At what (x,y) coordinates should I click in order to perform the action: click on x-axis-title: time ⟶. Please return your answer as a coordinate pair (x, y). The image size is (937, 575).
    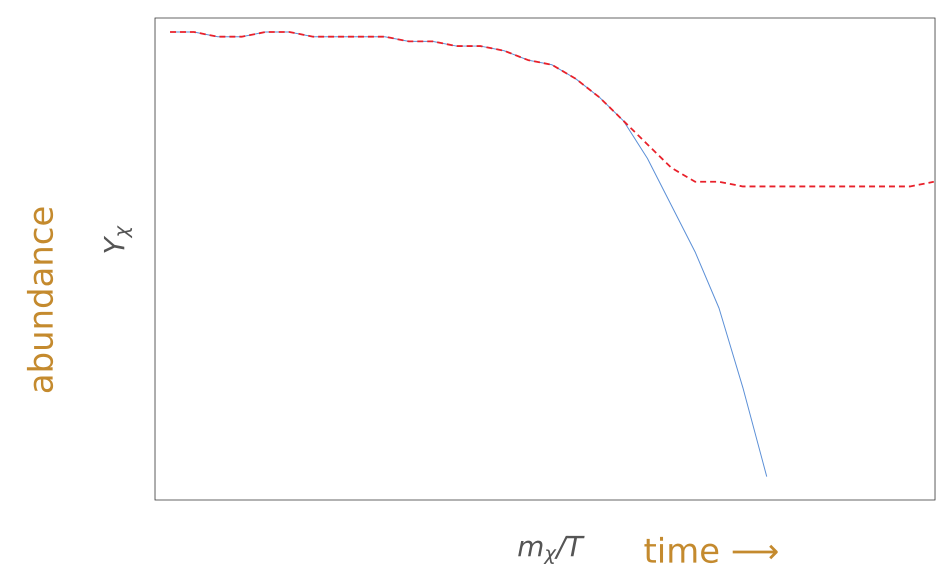
    Looking at the image, I should click on (711, 550).